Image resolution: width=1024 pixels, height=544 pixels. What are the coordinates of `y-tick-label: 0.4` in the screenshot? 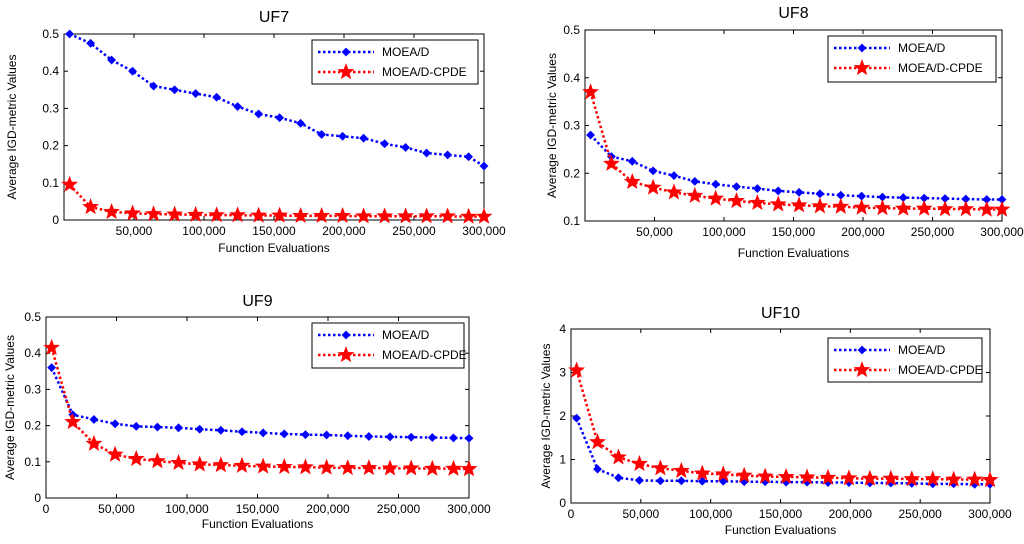 It's located at (571, 78).